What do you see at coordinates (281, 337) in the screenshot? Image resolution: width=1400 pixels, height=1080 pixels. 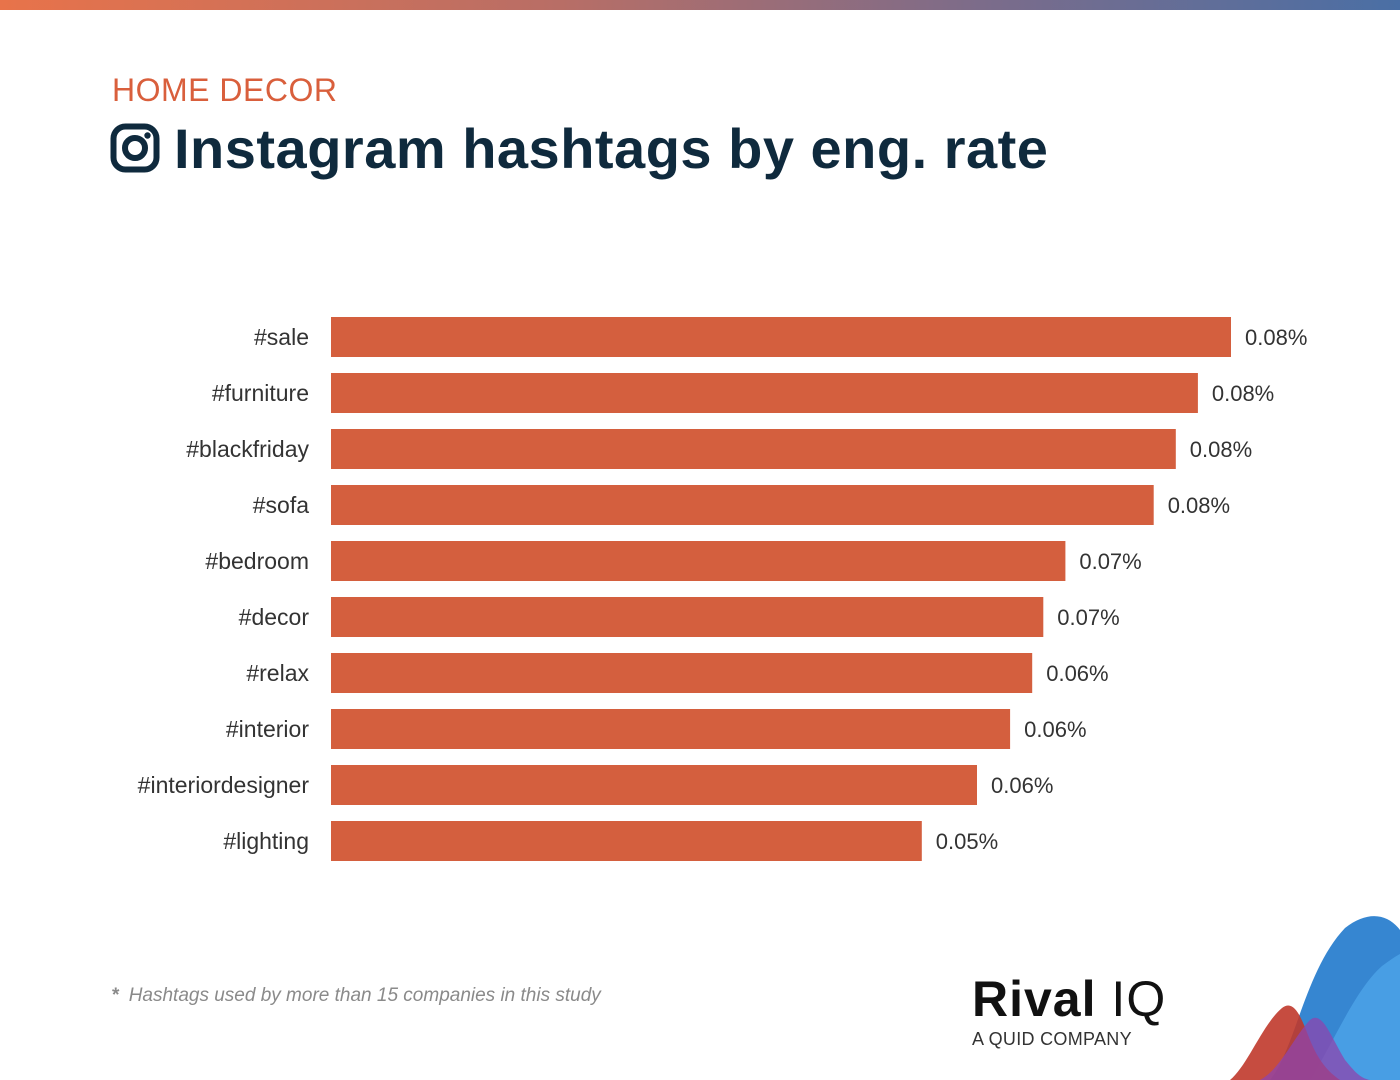 I see `category-label: #sale` at bounding box center [281, 337].